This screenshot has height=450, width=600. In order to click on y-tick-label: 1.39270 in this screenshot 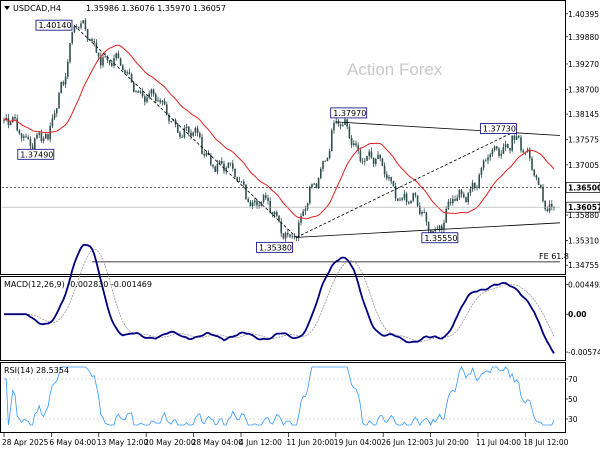, I will do `click(583, 64)`.